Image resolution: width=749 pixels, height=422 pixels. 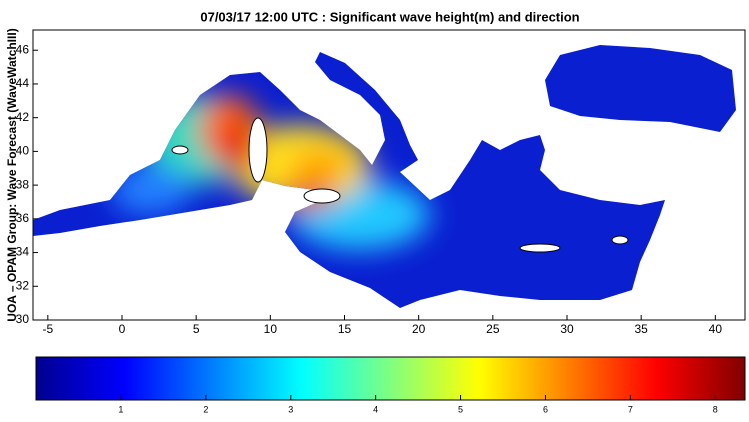 I want to click on colorbar-tick-label: 7, so click(x=630, y=409).